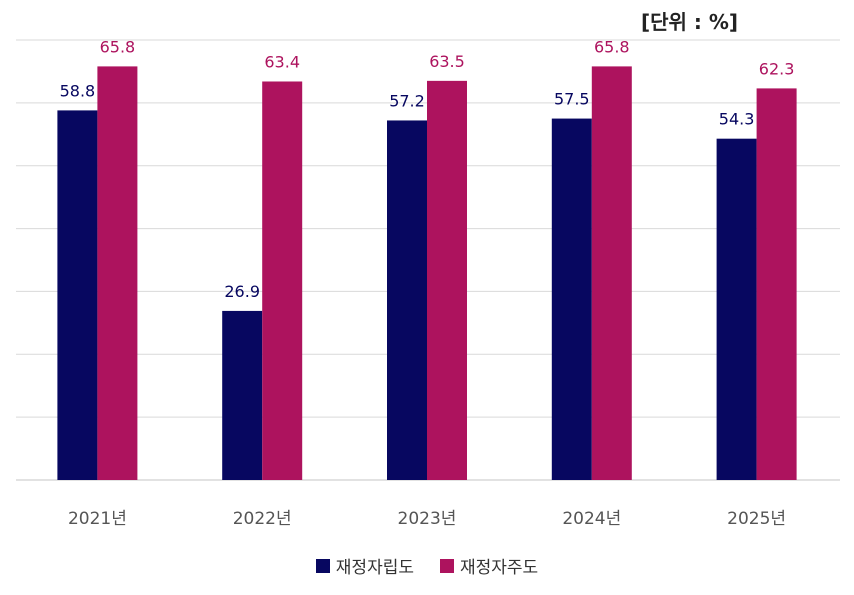 This screenshot has width=854, height=595. I want to click on legend-item-series-1: 재정자주도, so click(489, 565).